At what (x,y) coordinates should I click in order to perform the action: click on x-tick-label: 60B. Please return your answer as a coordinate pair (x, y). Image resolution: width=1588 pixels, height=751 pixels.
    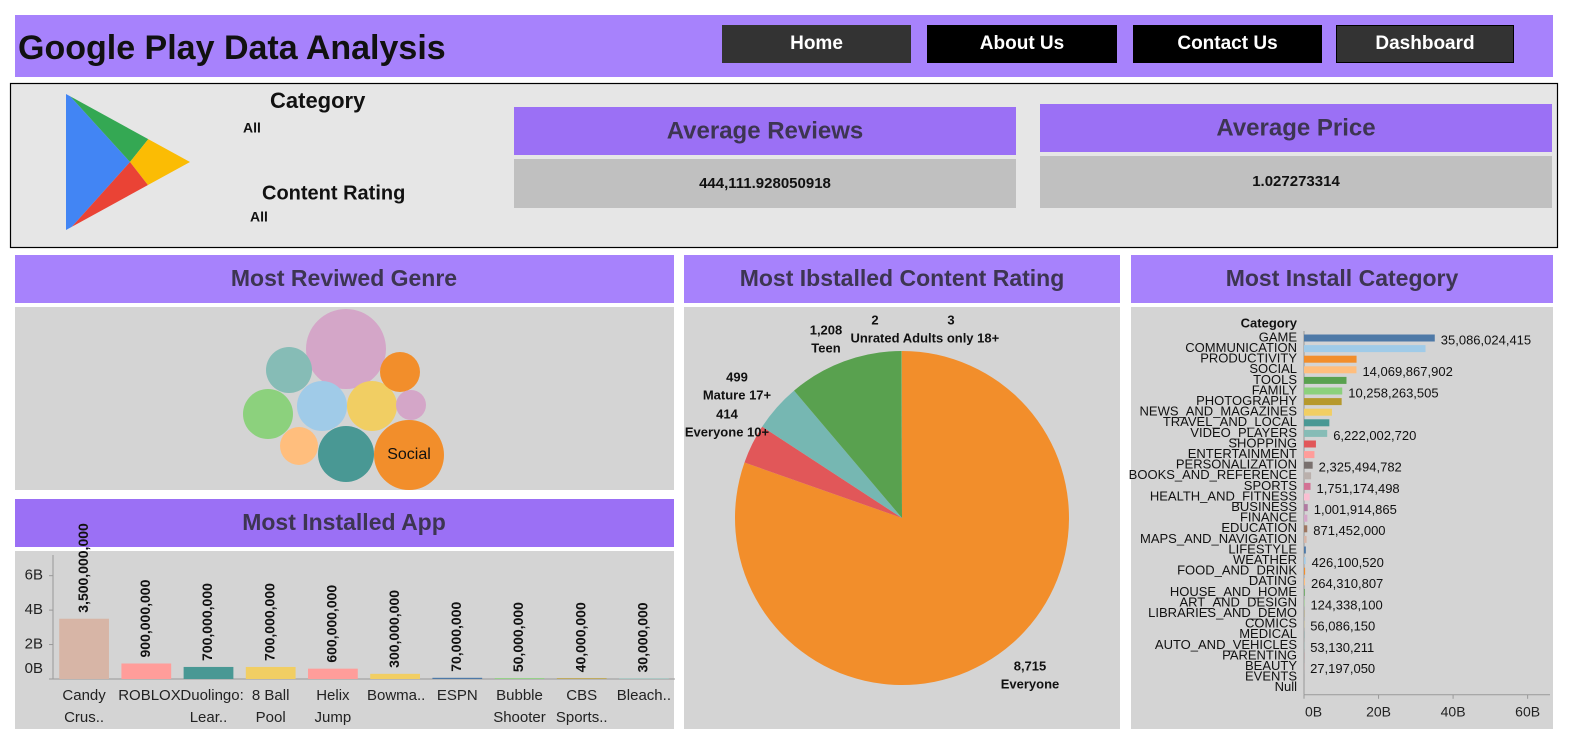
    Looking at the image, I should click on (1527, 712).